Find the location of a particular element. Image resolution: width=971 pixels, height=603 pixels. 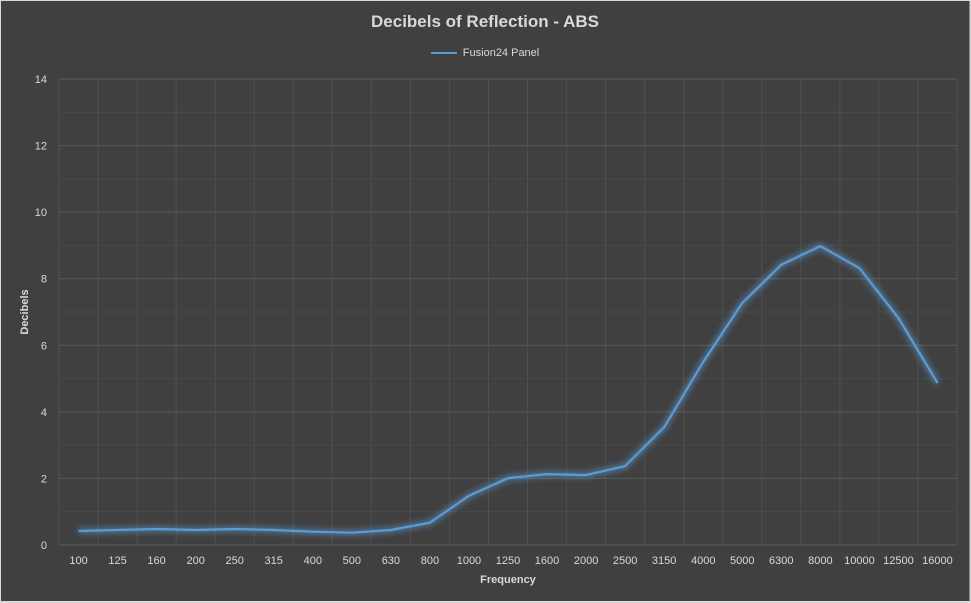

x-tick-label: 315 is located at coordinates (274, 561).